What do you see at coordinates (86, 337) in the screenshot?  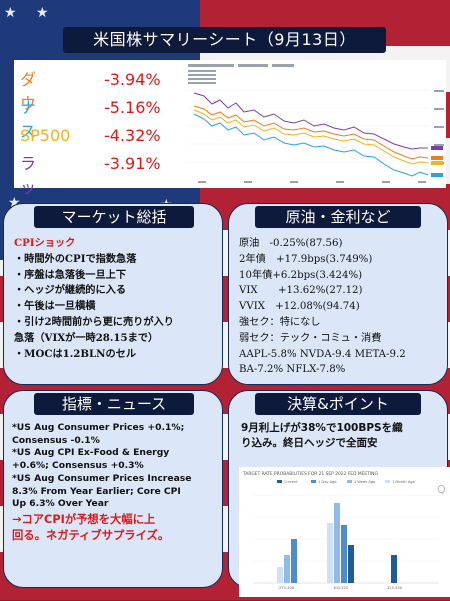 I see `market-summary-line: 急落（VIXが一時28.15まで）` at bounding box center [86, 337].